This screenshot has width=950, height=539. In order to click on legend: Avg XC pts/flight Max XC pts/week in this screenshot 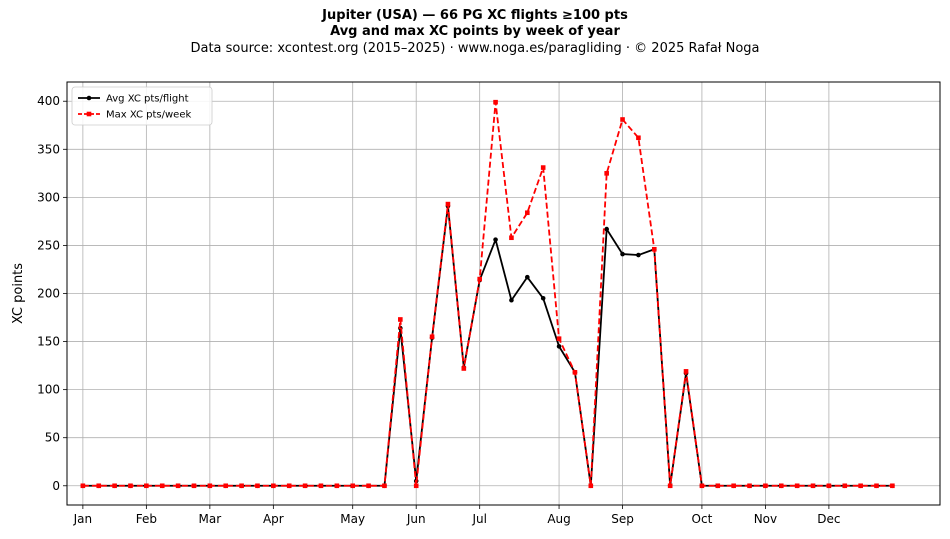, I will do `click(142, 106)`.